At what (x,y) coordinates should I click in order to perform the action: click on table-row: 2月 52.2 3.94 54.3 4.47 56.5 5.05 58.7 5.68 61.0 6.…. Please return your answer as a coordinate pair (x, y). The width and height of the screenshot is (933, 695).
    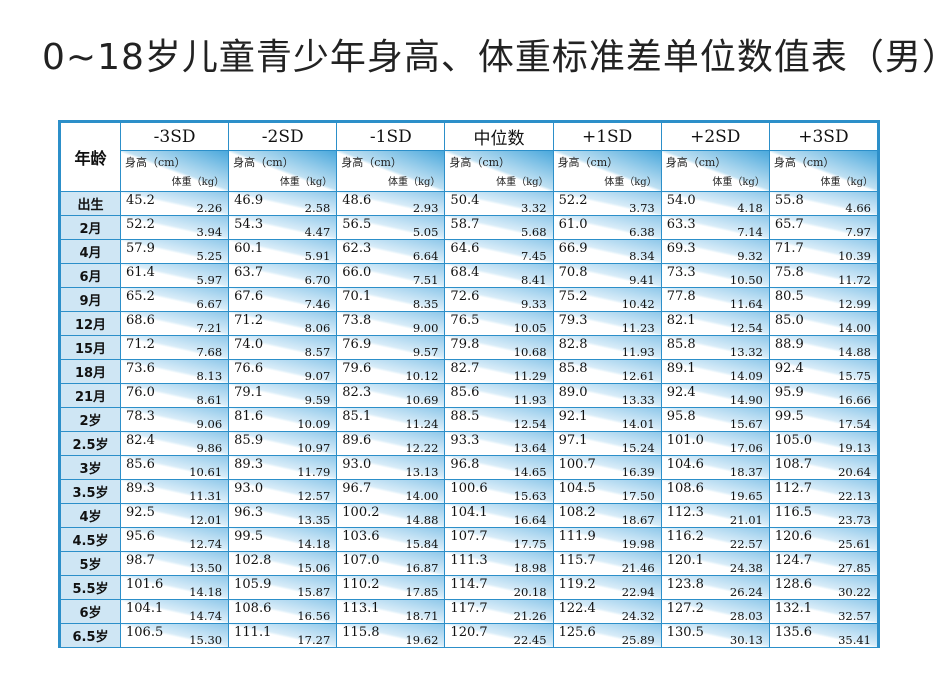
    Looking at the image, I should click on (469, 227).